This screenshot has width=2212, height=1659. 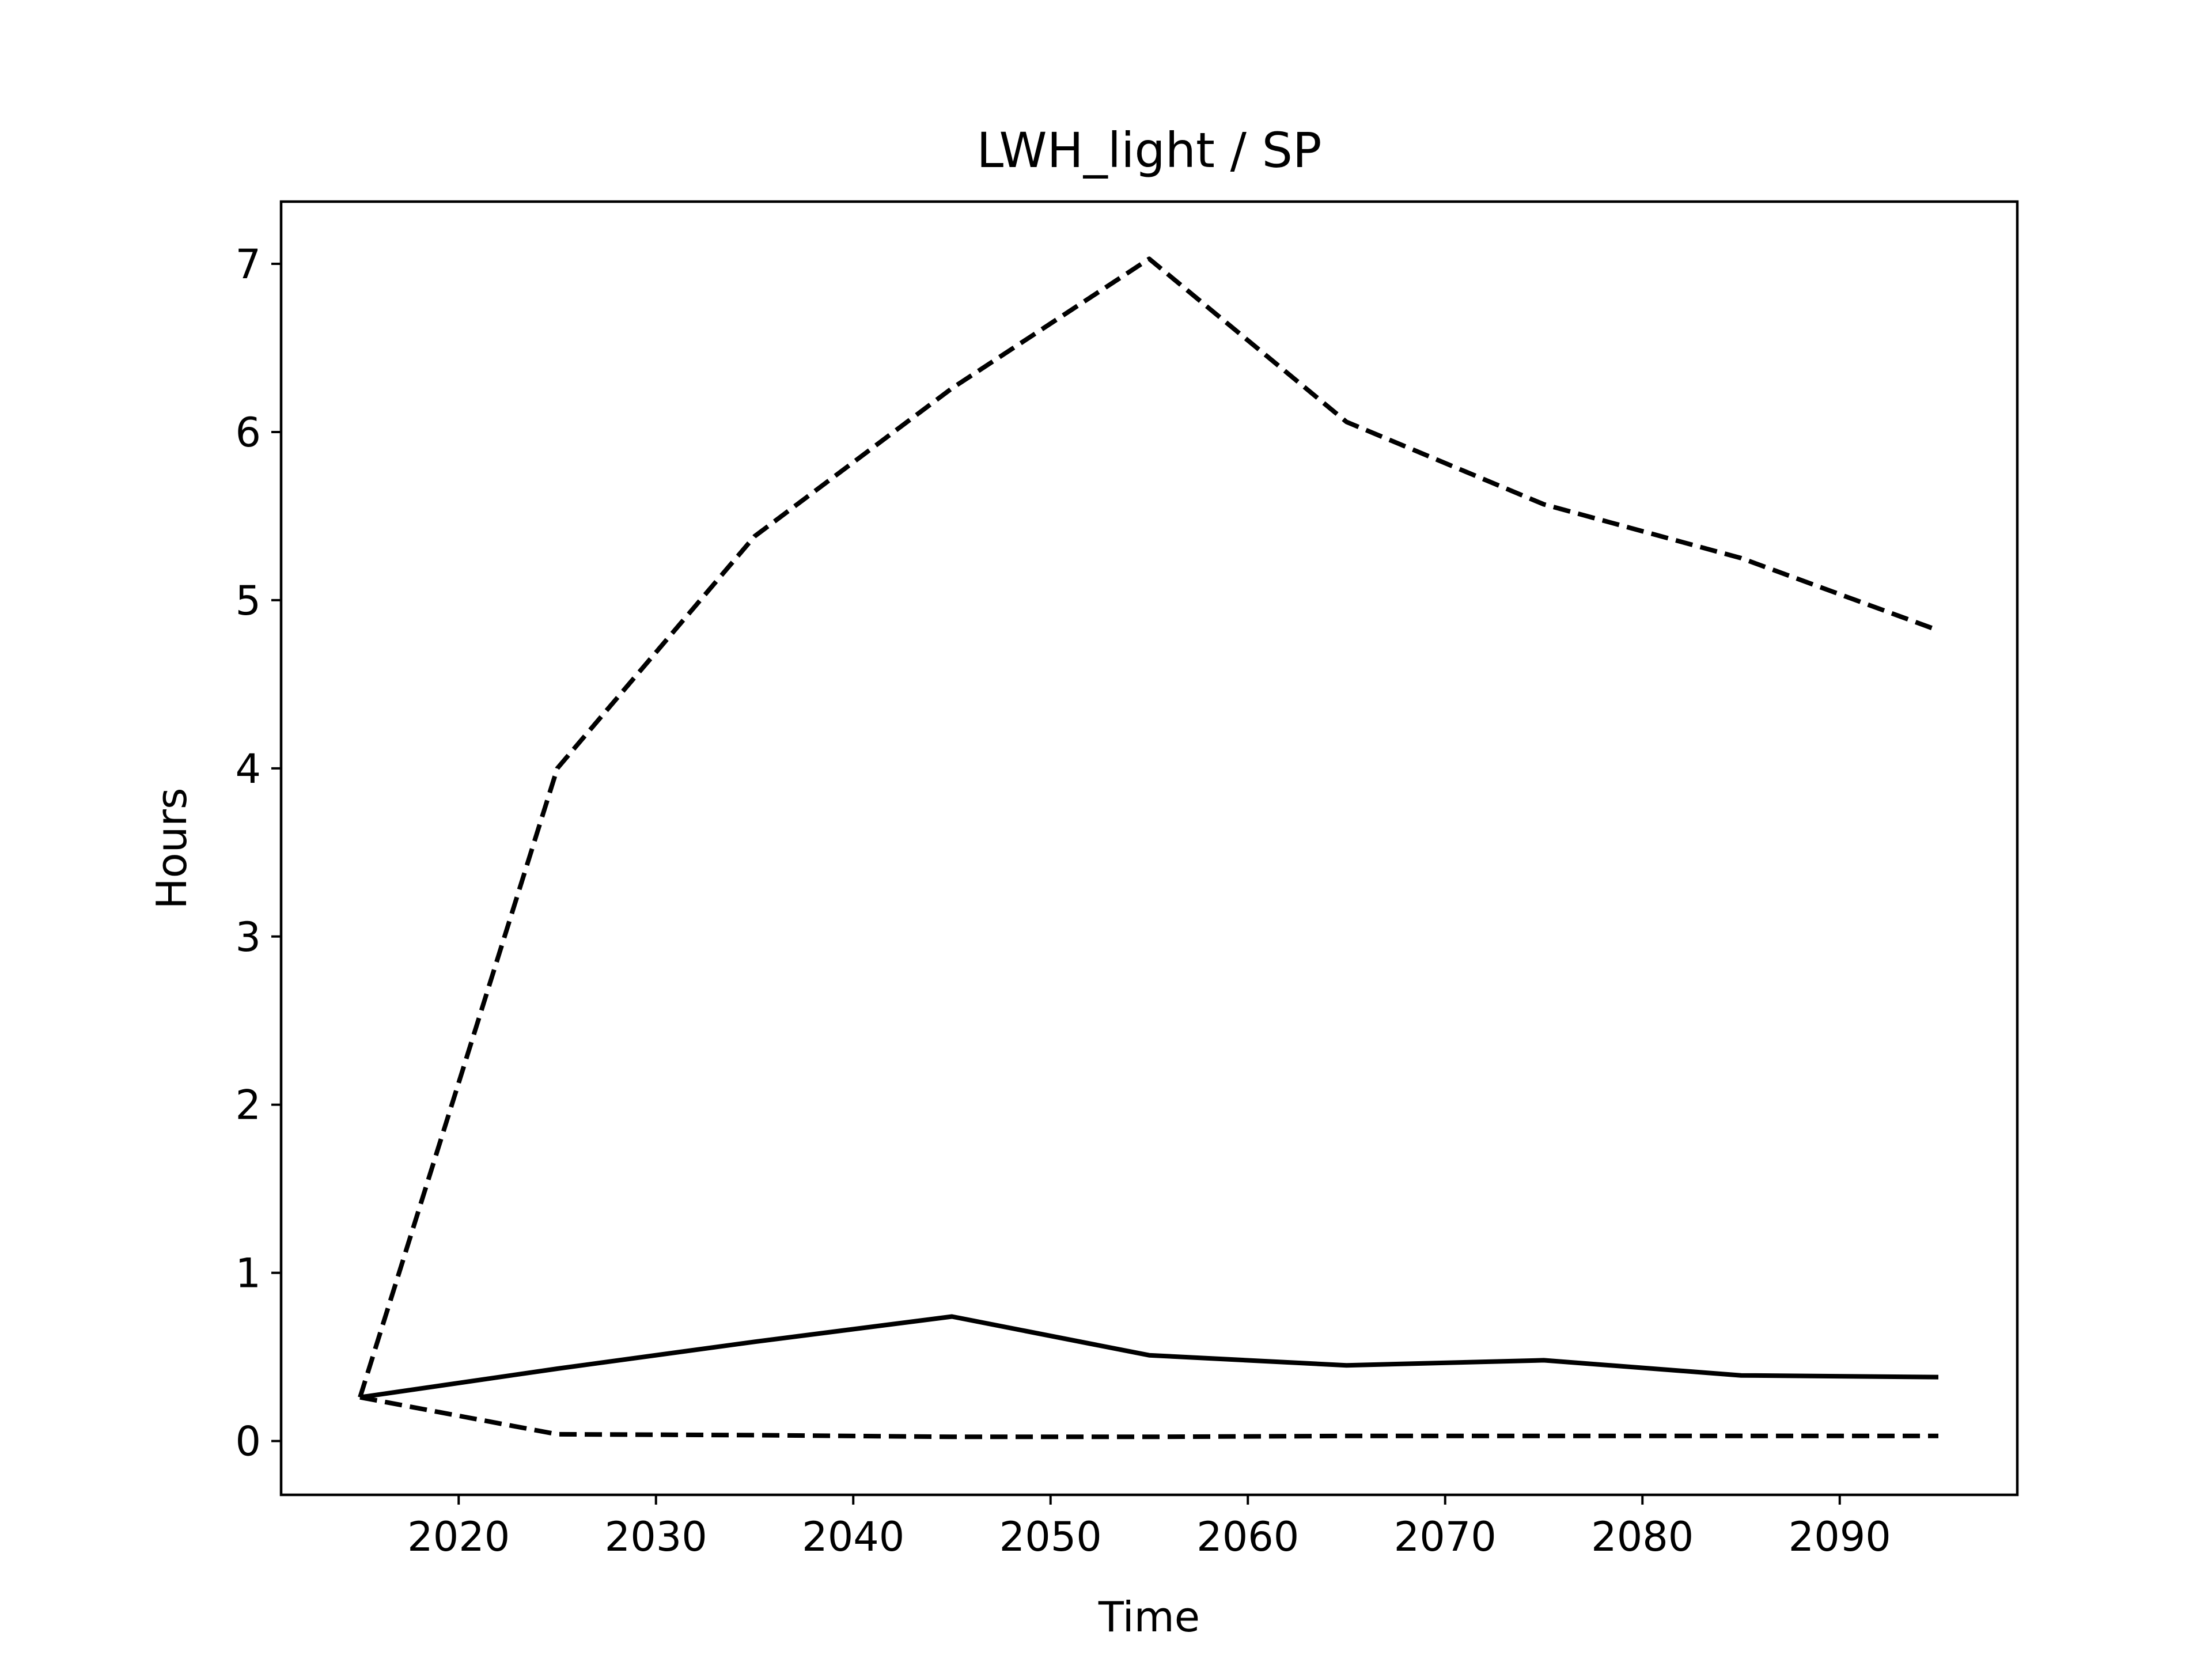 I want to click on y-axis-label: Hours, so click(x=171, y=849).